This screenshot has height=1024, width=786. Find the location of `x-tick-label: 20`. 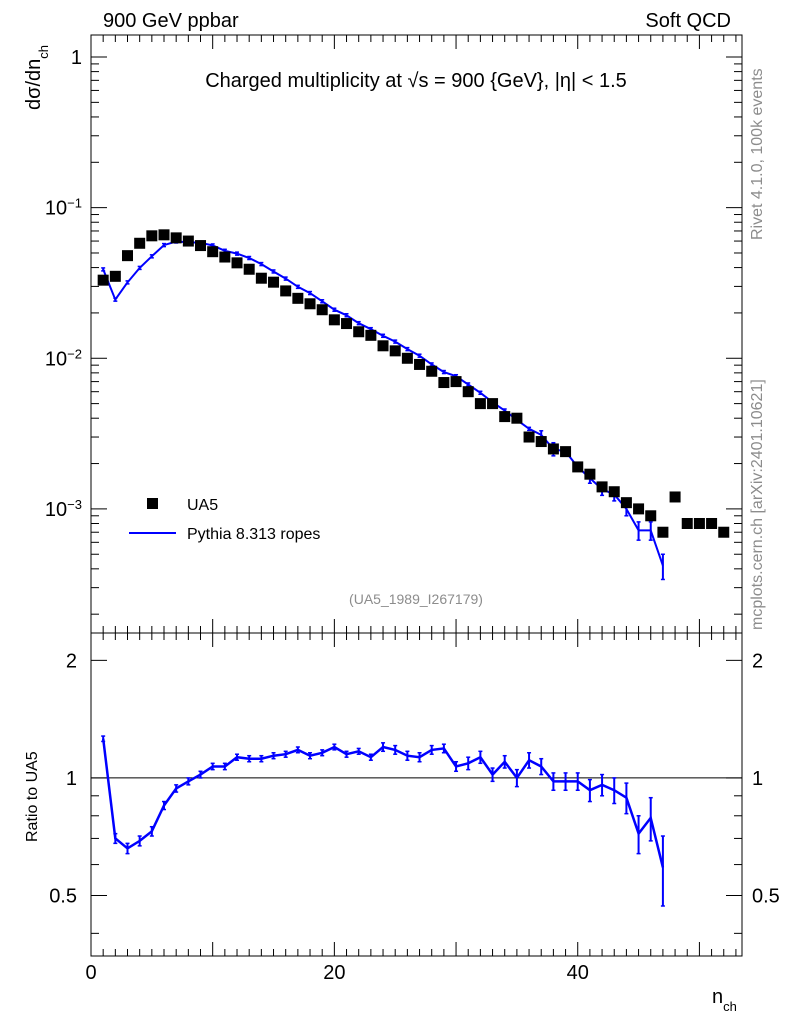

x-tick-label: 20 is located at coordinates (334, 973).